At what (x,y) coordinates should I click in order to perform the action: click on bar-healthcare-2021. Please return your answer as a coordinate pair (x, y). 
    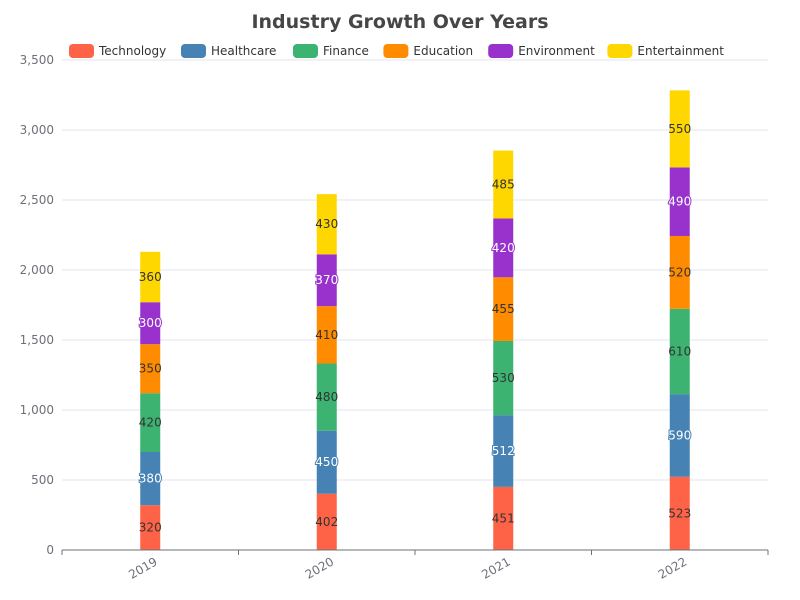
    Looking at the image, I should click on (503, 451).